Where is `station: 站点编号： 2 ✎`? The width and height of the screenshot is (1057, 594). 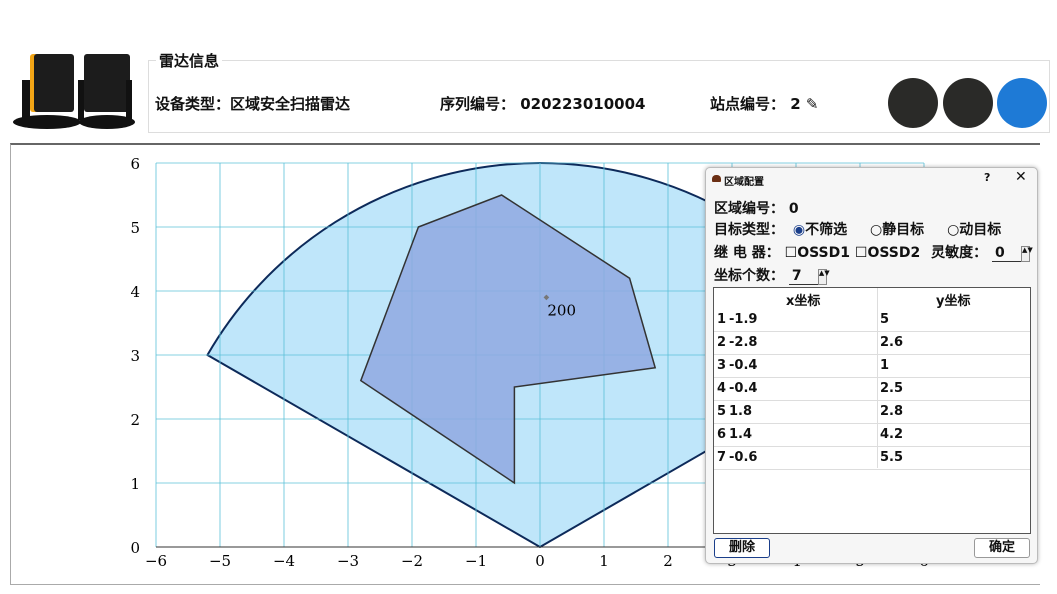
station: 站点编号： 2 ✎ is located at coordinates (764, 103).